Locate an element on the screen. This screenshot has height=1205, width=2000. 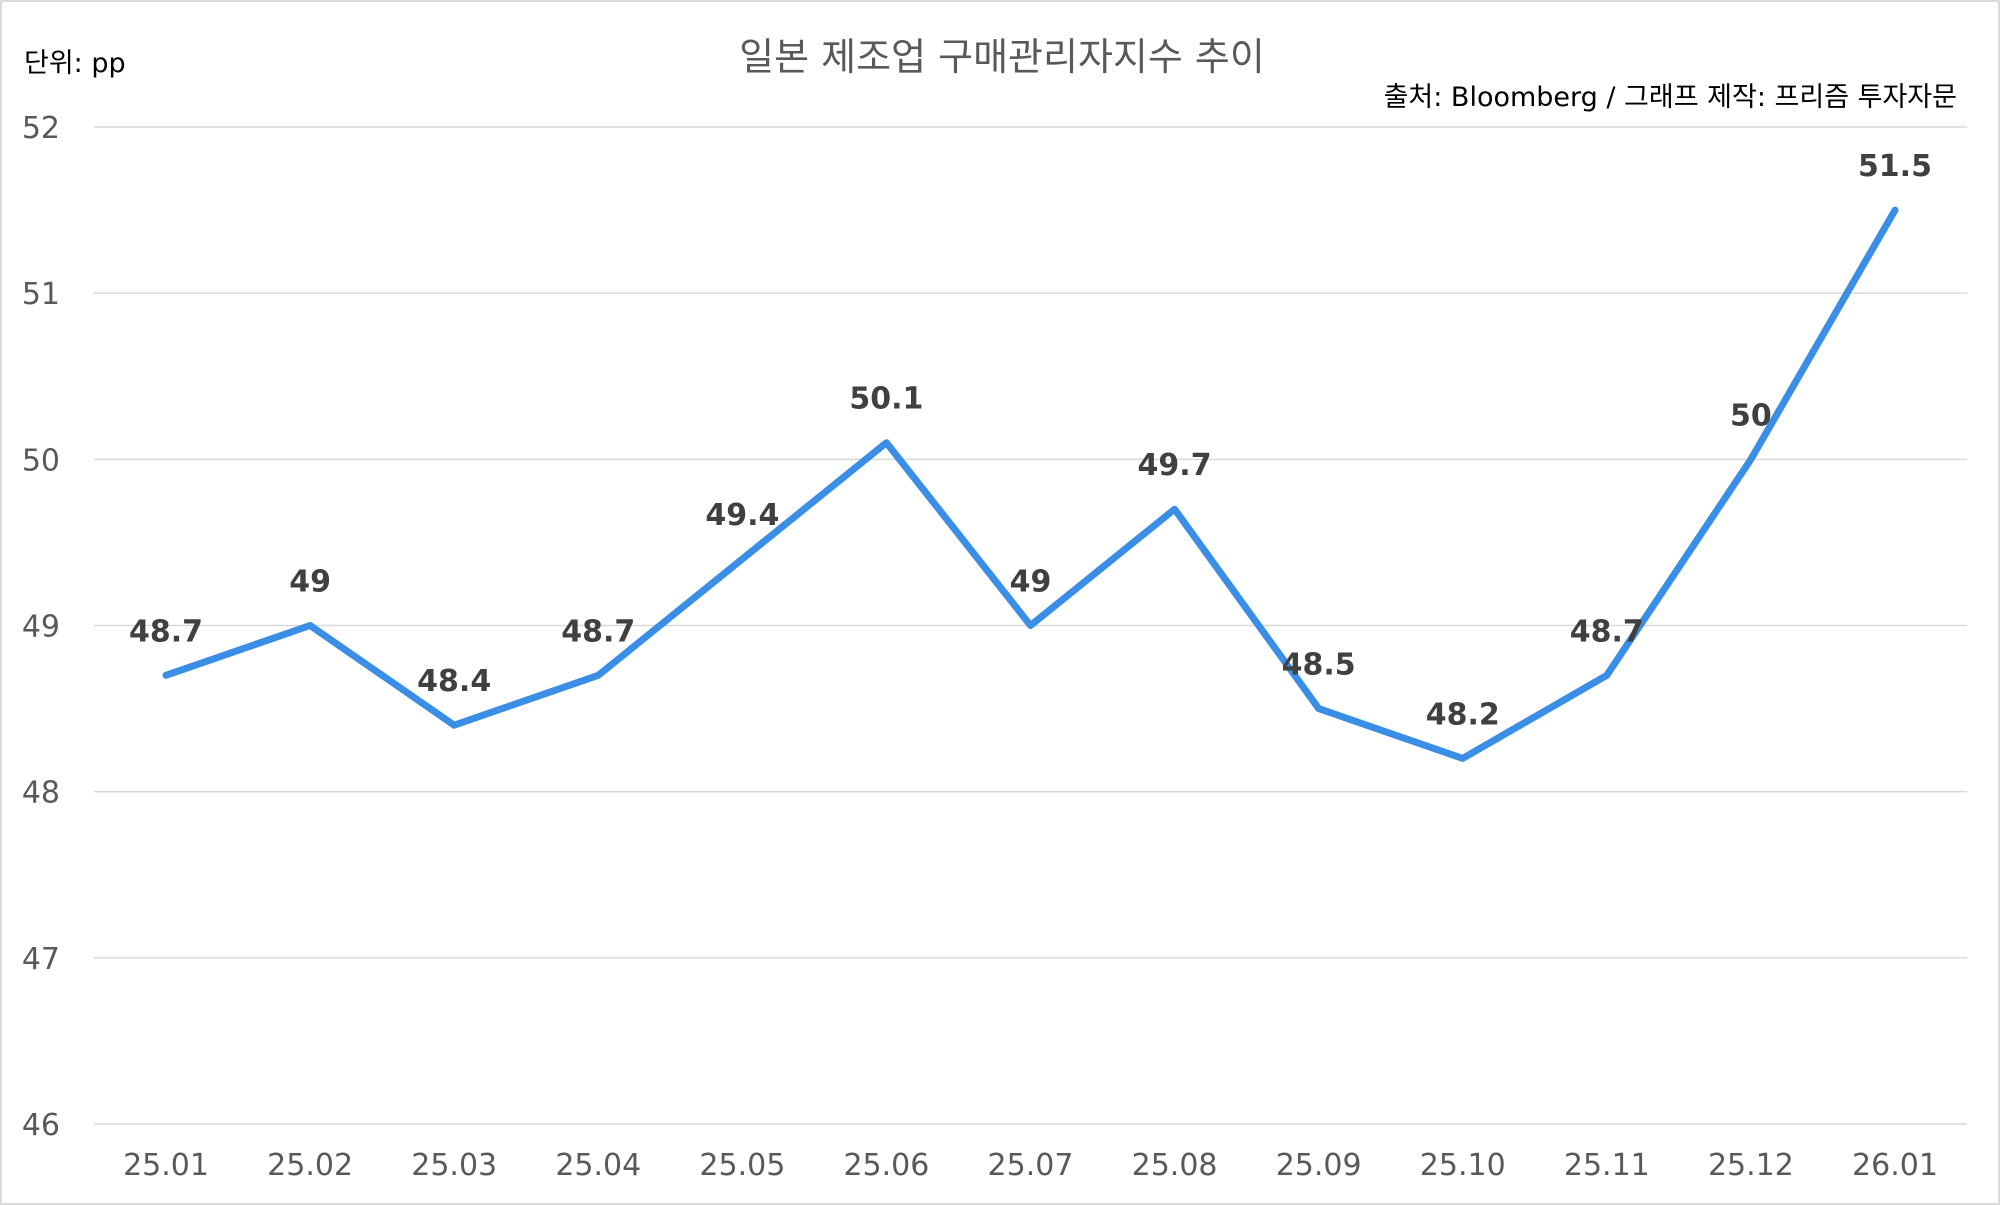
x-tick-label: 26.01 is located at coordinates (1895, 1165).